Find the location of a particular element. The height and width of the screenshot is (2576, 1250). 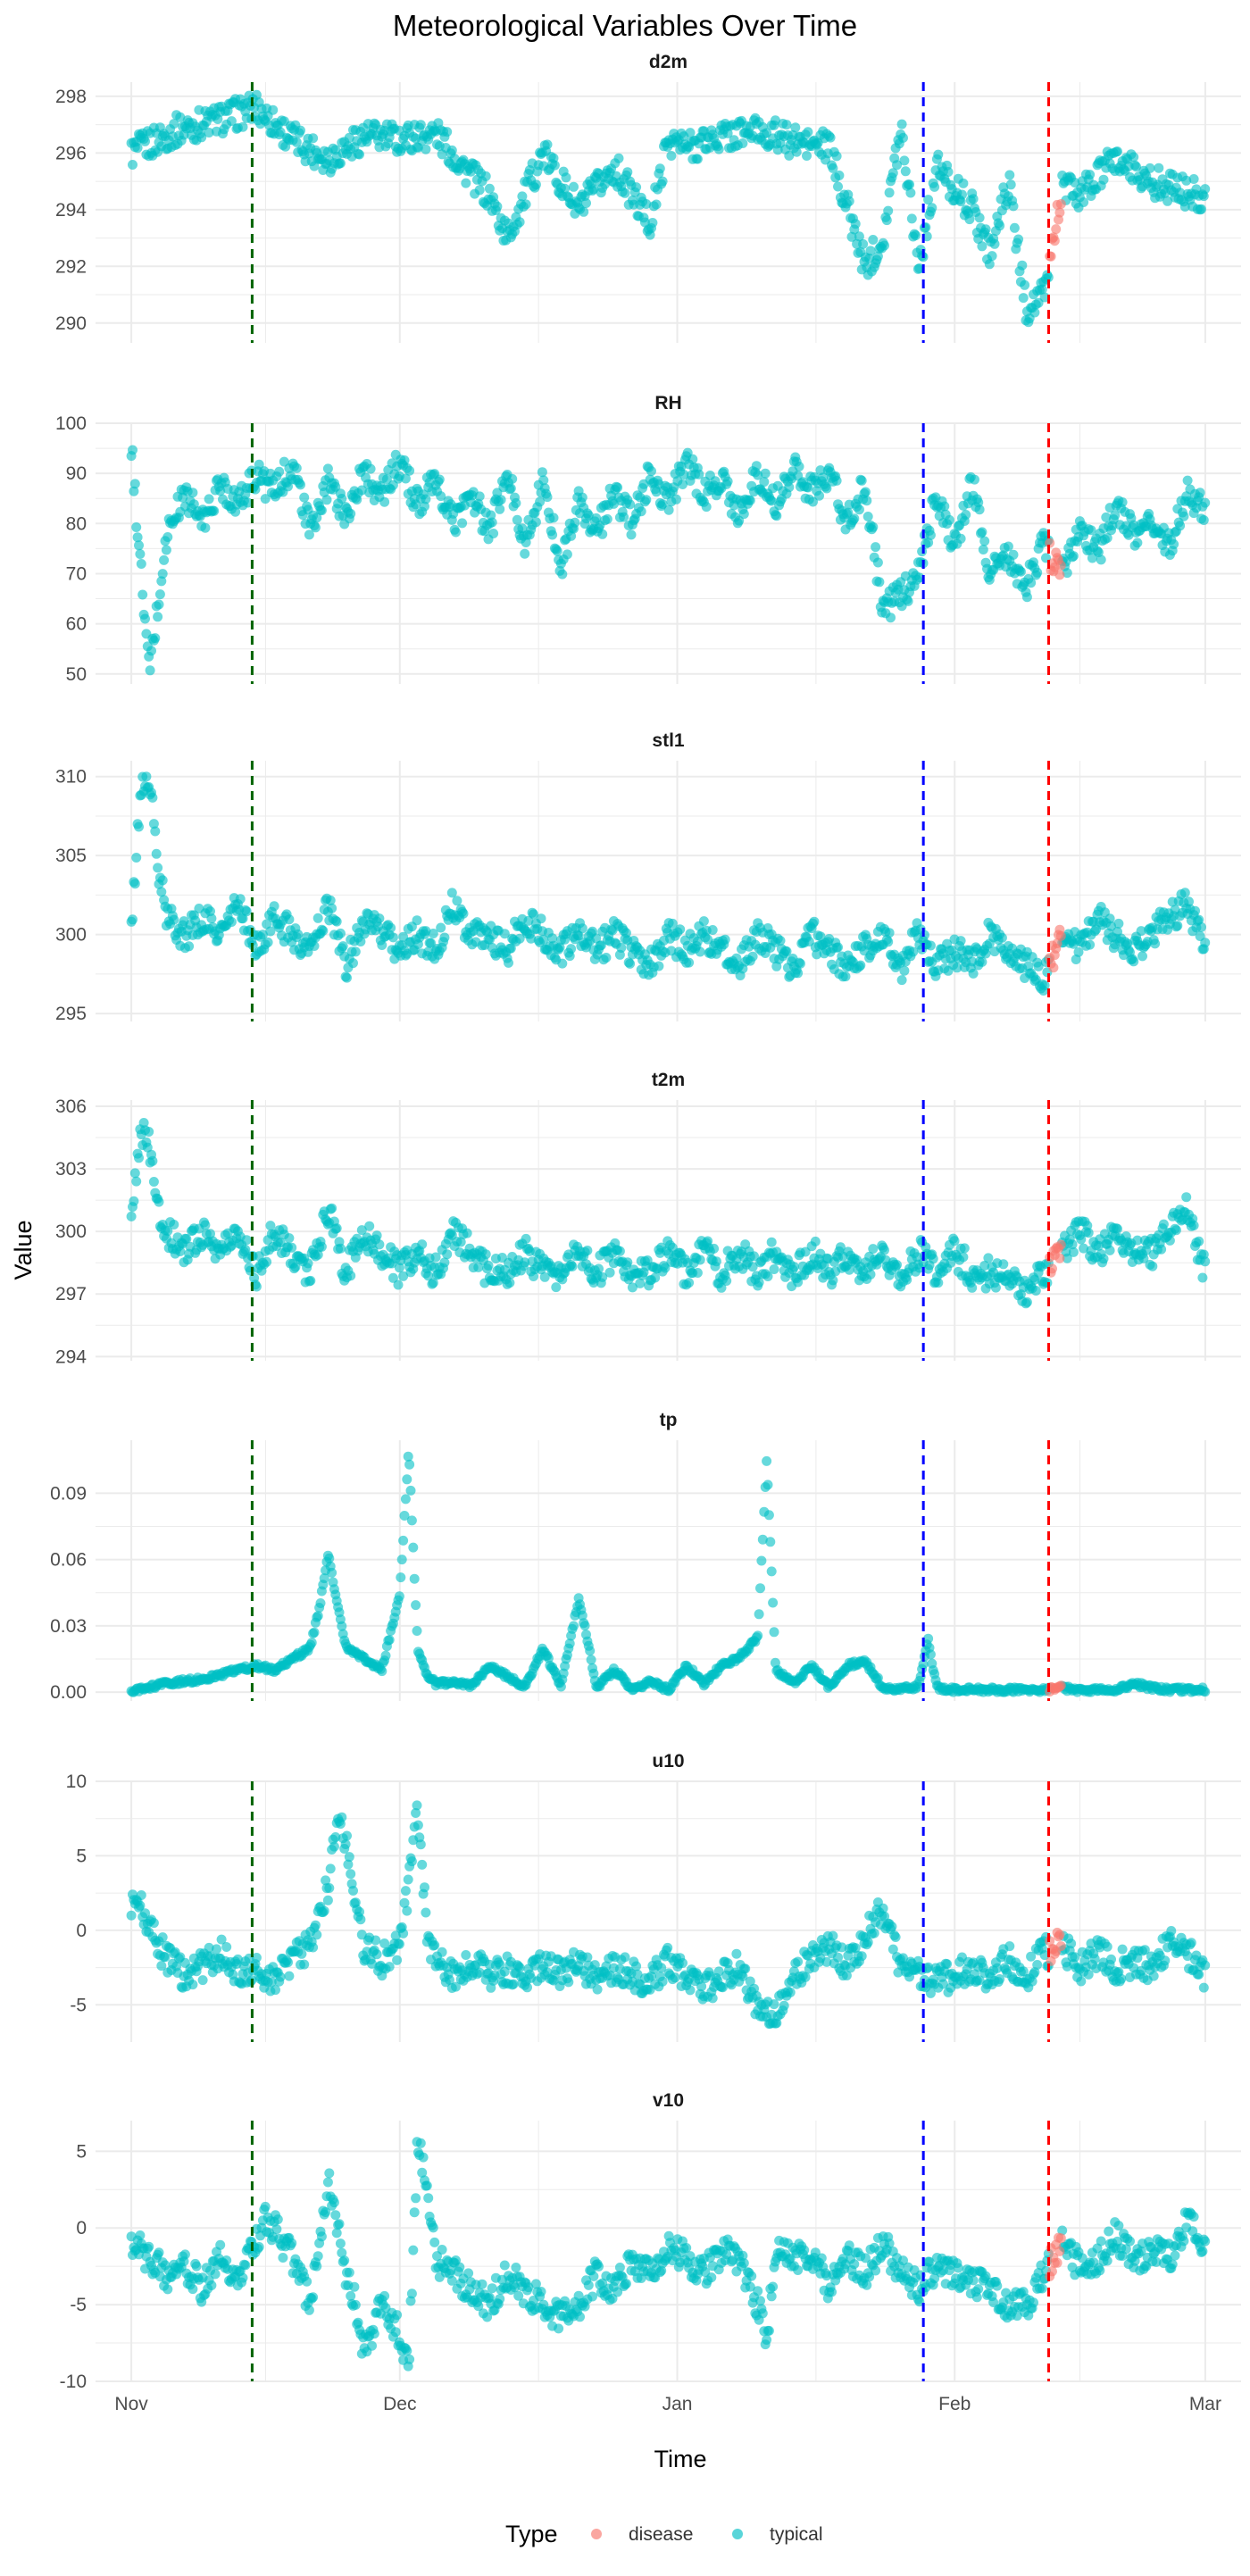

y-tick-label: 0.00 is located at coordinates (69, 1692).